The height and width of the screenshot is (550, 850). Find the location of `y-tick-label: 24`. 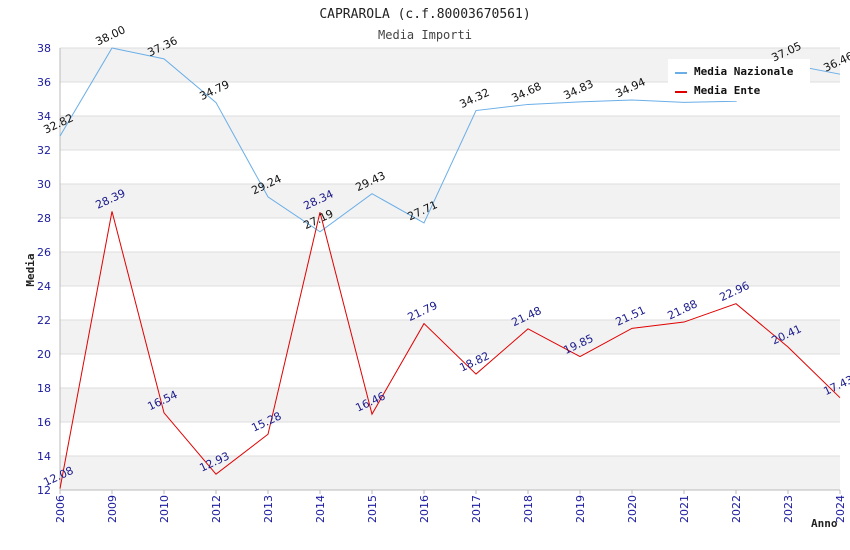

y-tick-label: 24 is located at coordinates (44, 286).